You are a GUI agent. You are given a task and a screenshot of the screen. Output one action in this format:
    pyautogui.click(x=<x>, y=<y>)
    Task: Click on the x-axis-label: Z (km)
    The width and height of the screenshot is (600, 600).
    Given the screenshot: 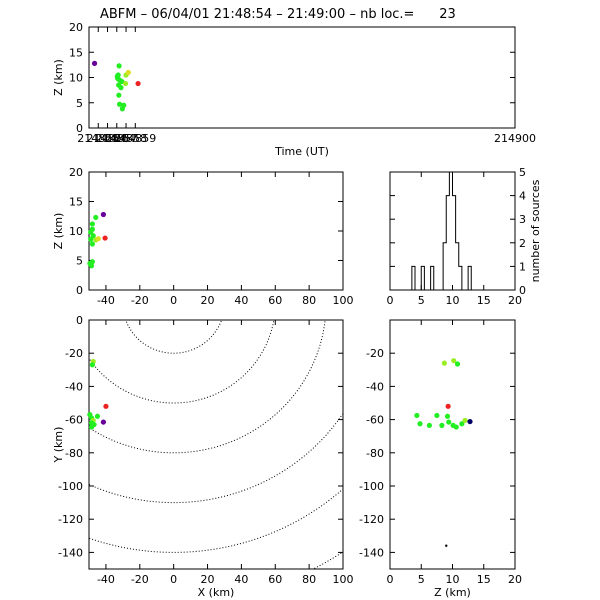 What is the action you would take?
    pyautogui.click(x=452, y=592)
    